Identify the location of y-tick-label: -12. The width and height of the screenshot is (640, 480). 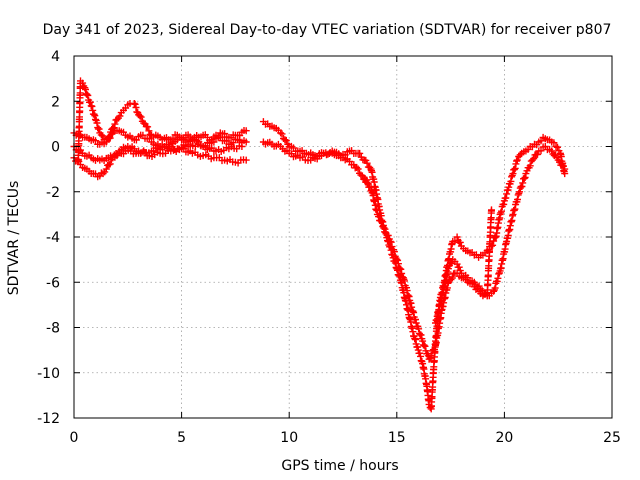
(48, 419).